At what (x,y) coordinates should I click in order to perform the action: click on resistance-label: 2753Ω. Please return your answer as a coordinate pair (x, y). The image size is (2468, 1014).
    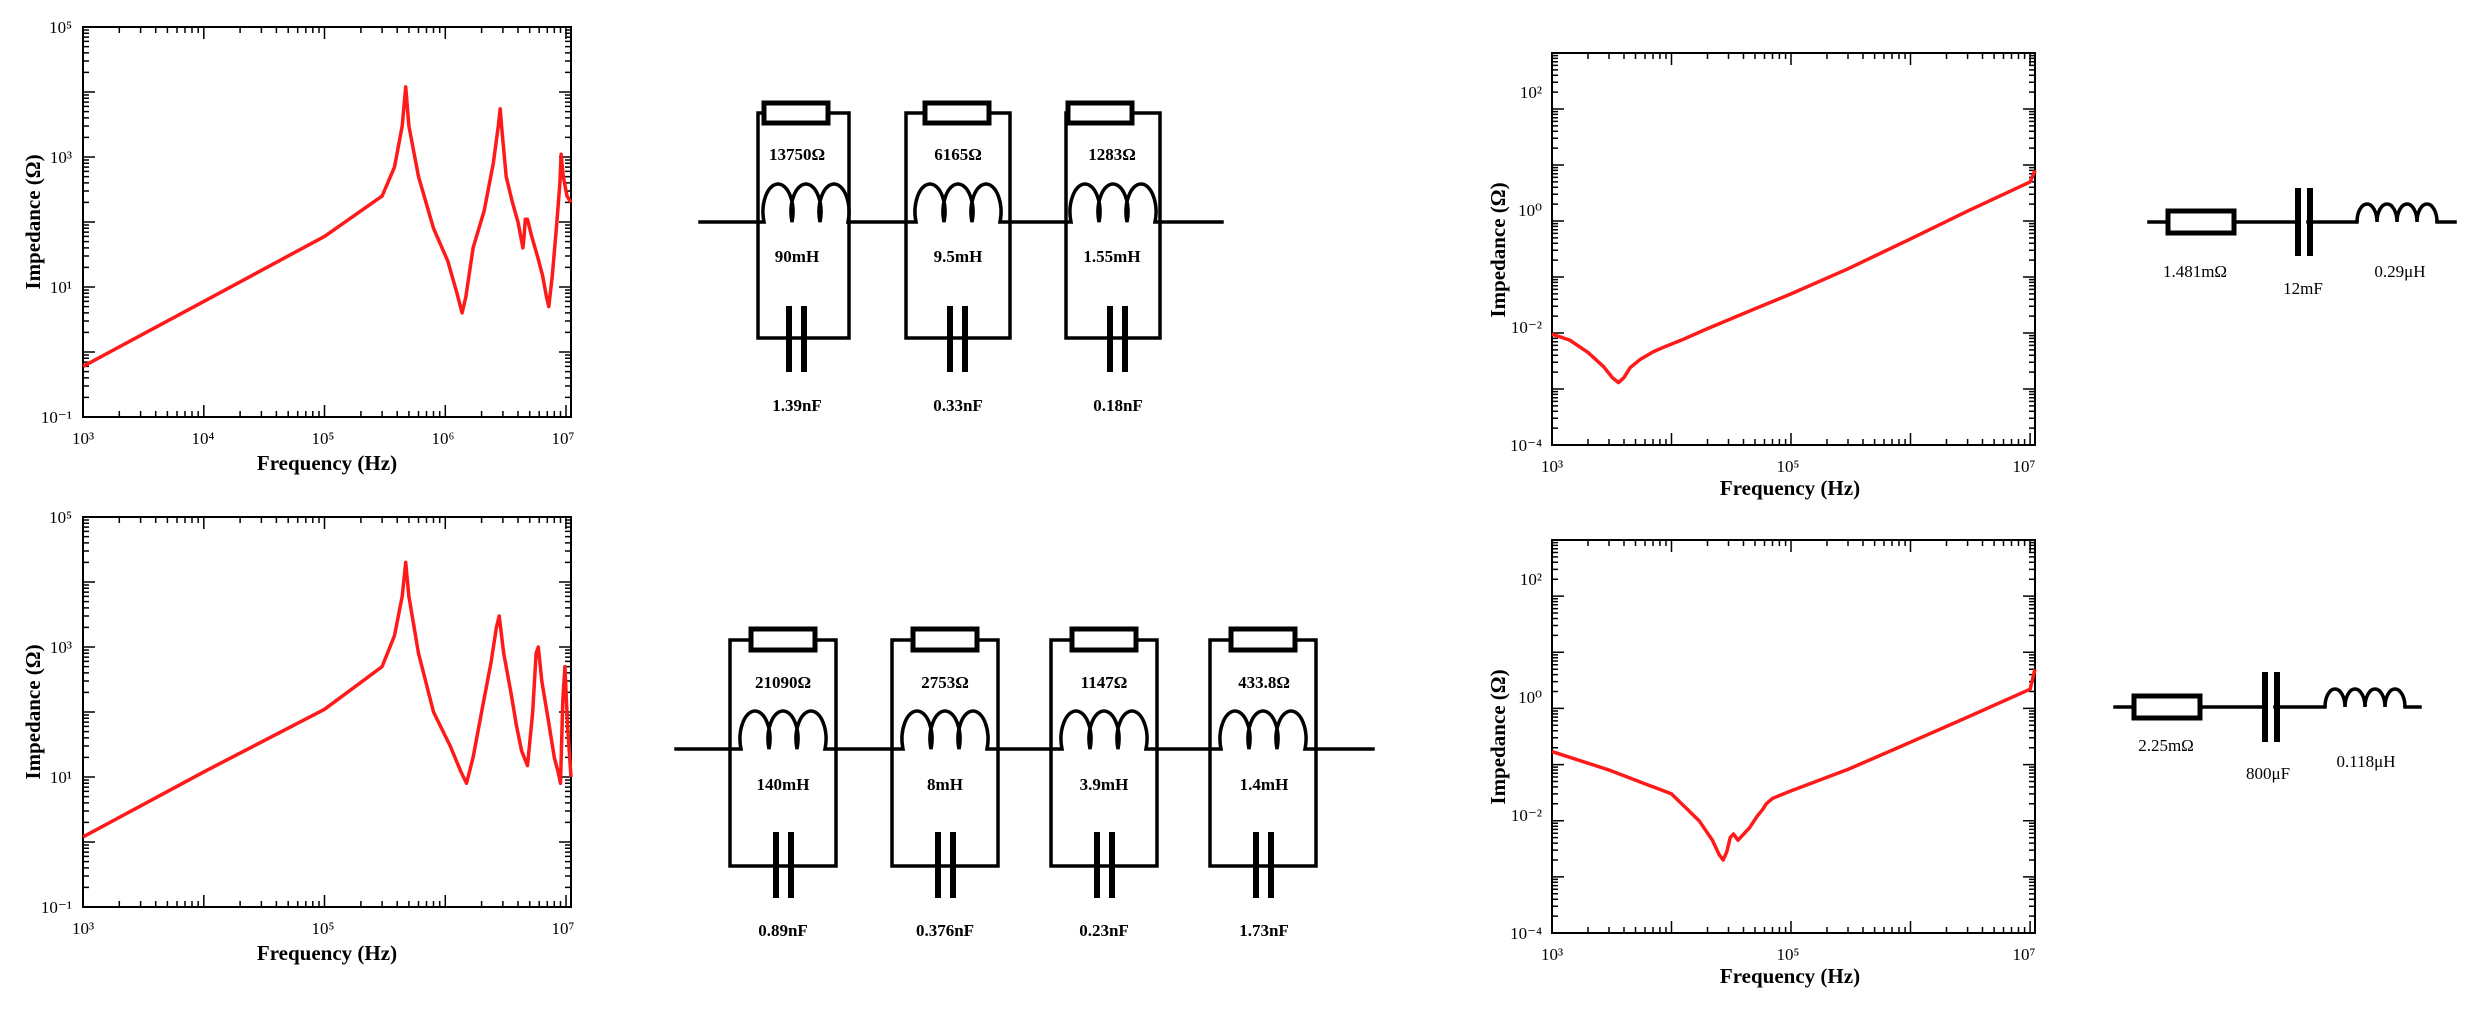
    Looking at the image, I should click on (945, 682).